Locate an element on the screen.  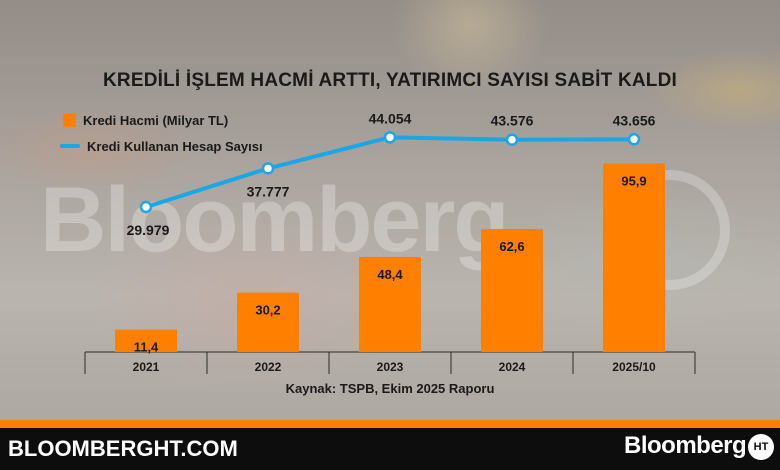
orange-square-icon is located at coordinates (69, 120).